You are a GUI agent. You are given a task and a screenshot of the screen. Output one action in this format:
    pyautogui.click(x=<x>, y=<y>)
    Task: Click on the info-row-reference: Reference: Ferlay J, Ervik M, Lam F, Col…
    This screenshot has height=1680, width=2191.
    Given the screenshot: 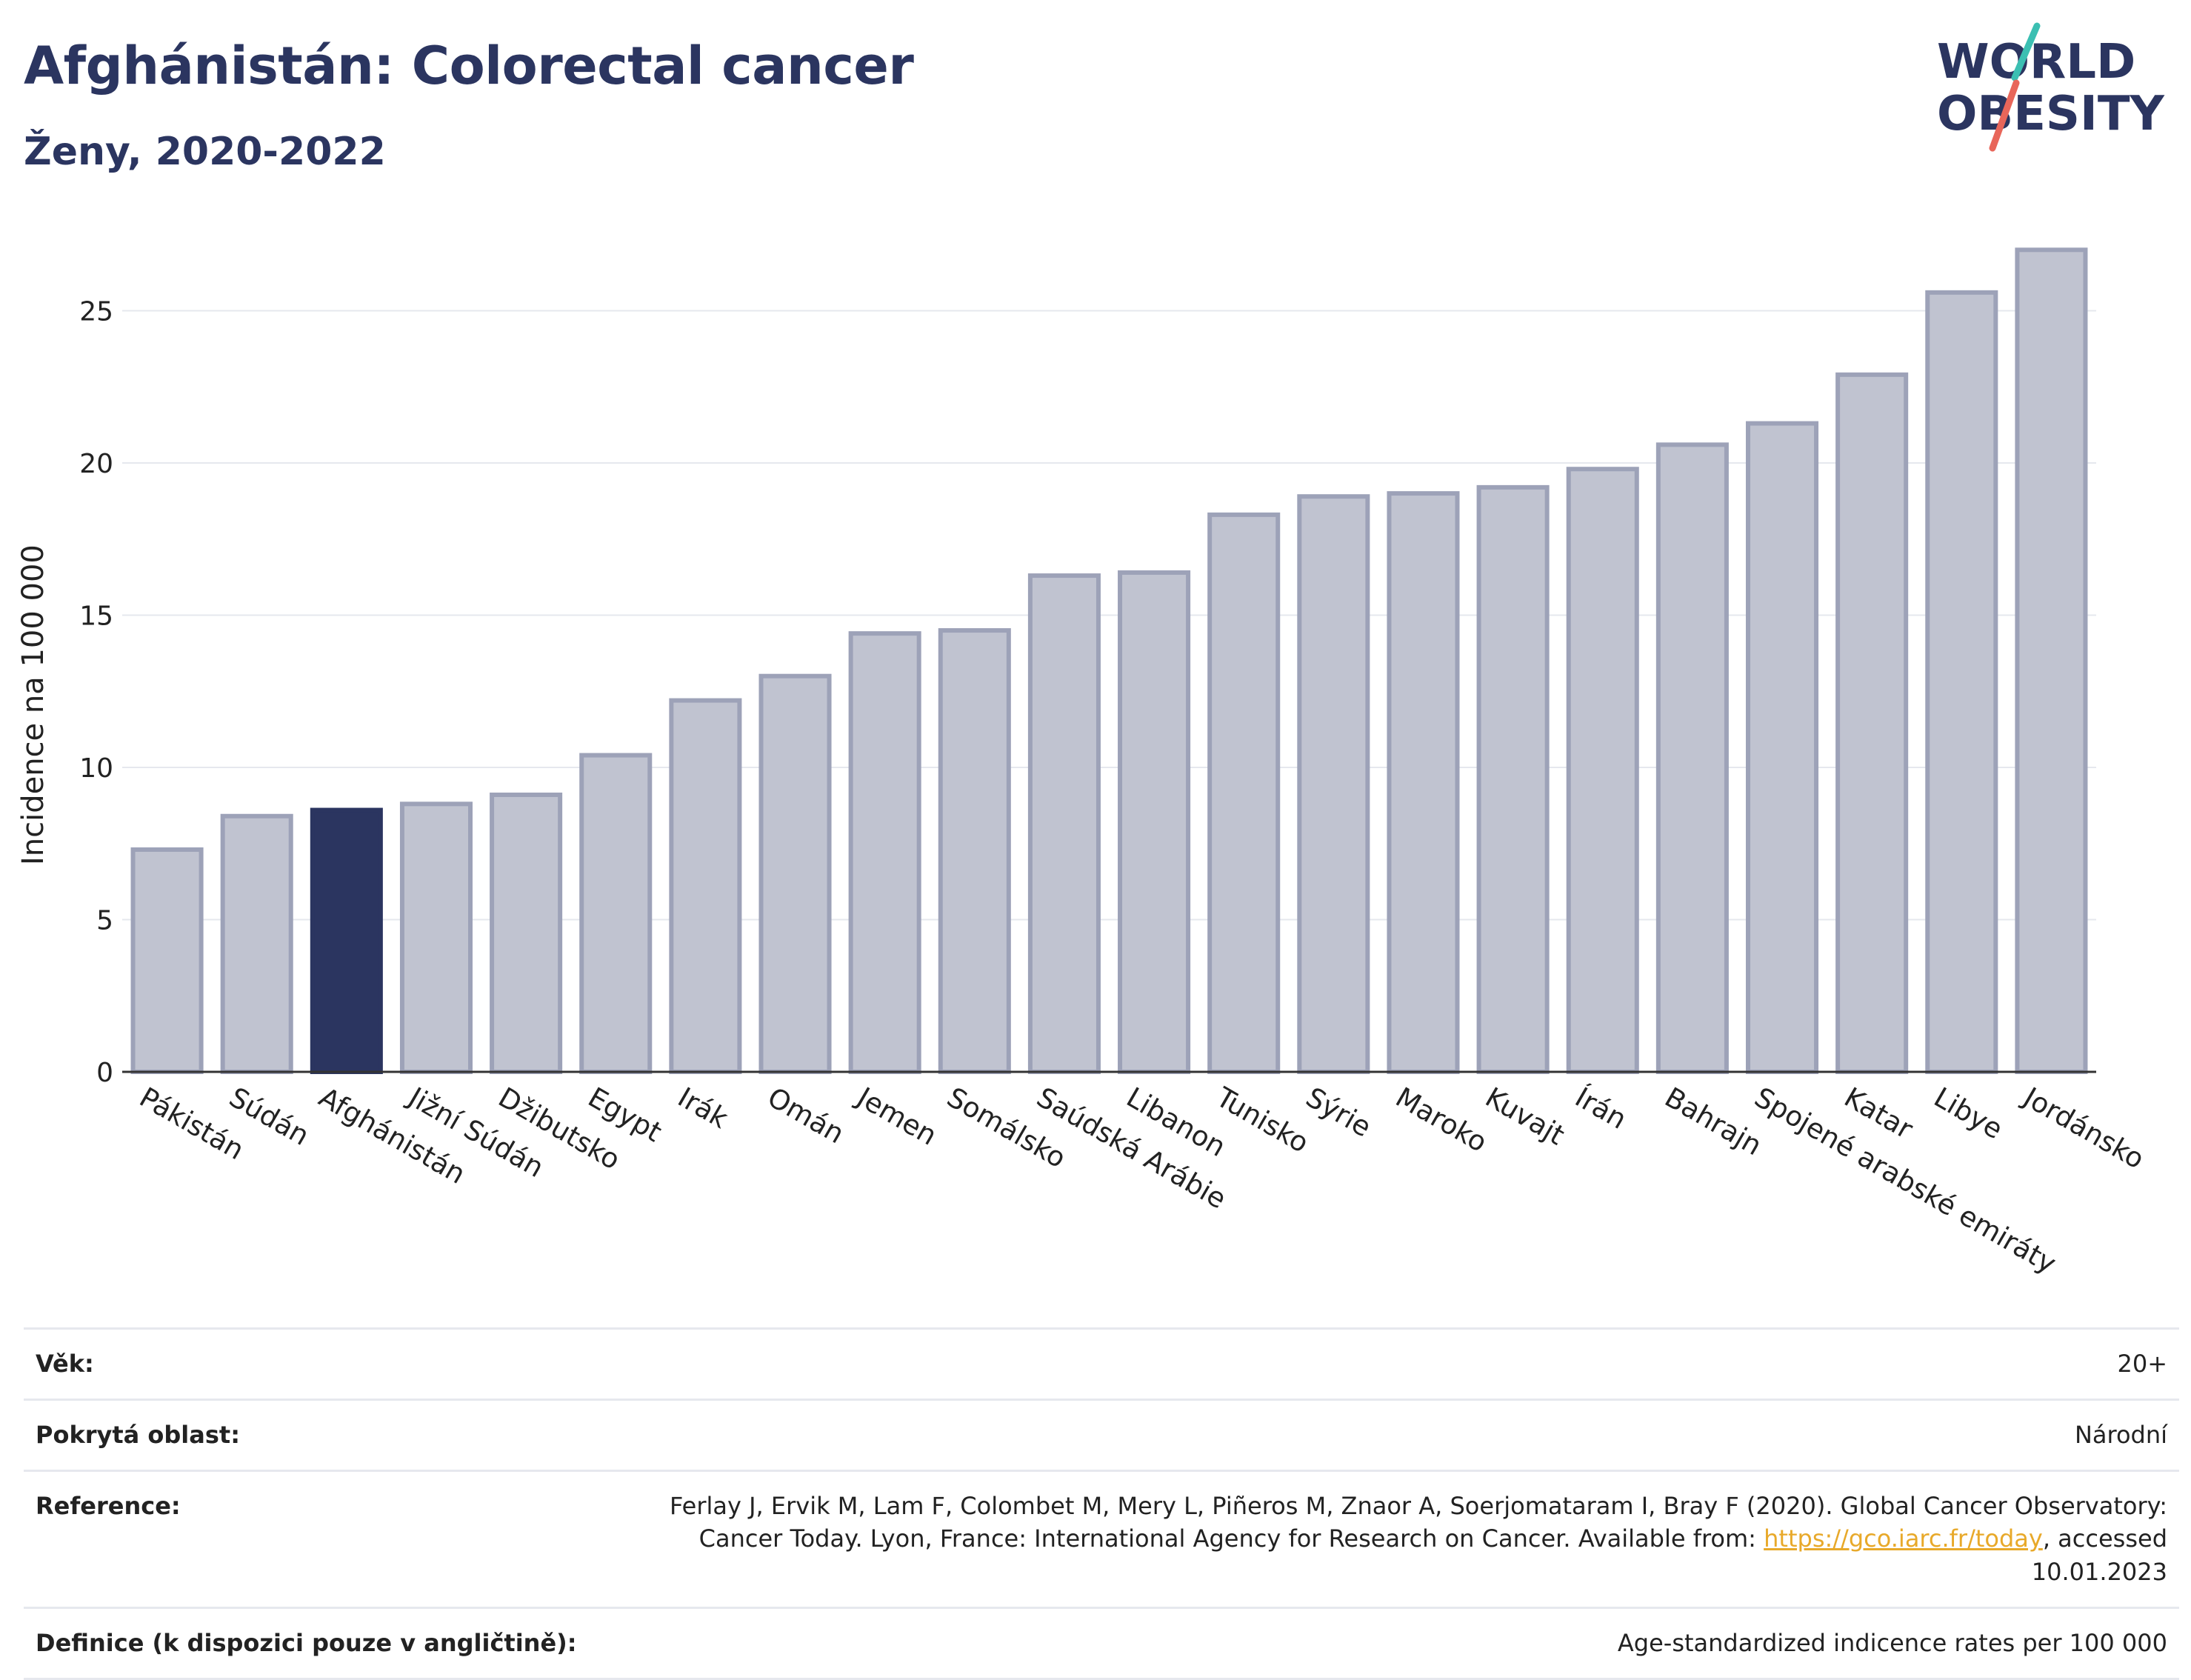 What is the action you would take?
    pyautogui.click(x=1102, y=1539)
    